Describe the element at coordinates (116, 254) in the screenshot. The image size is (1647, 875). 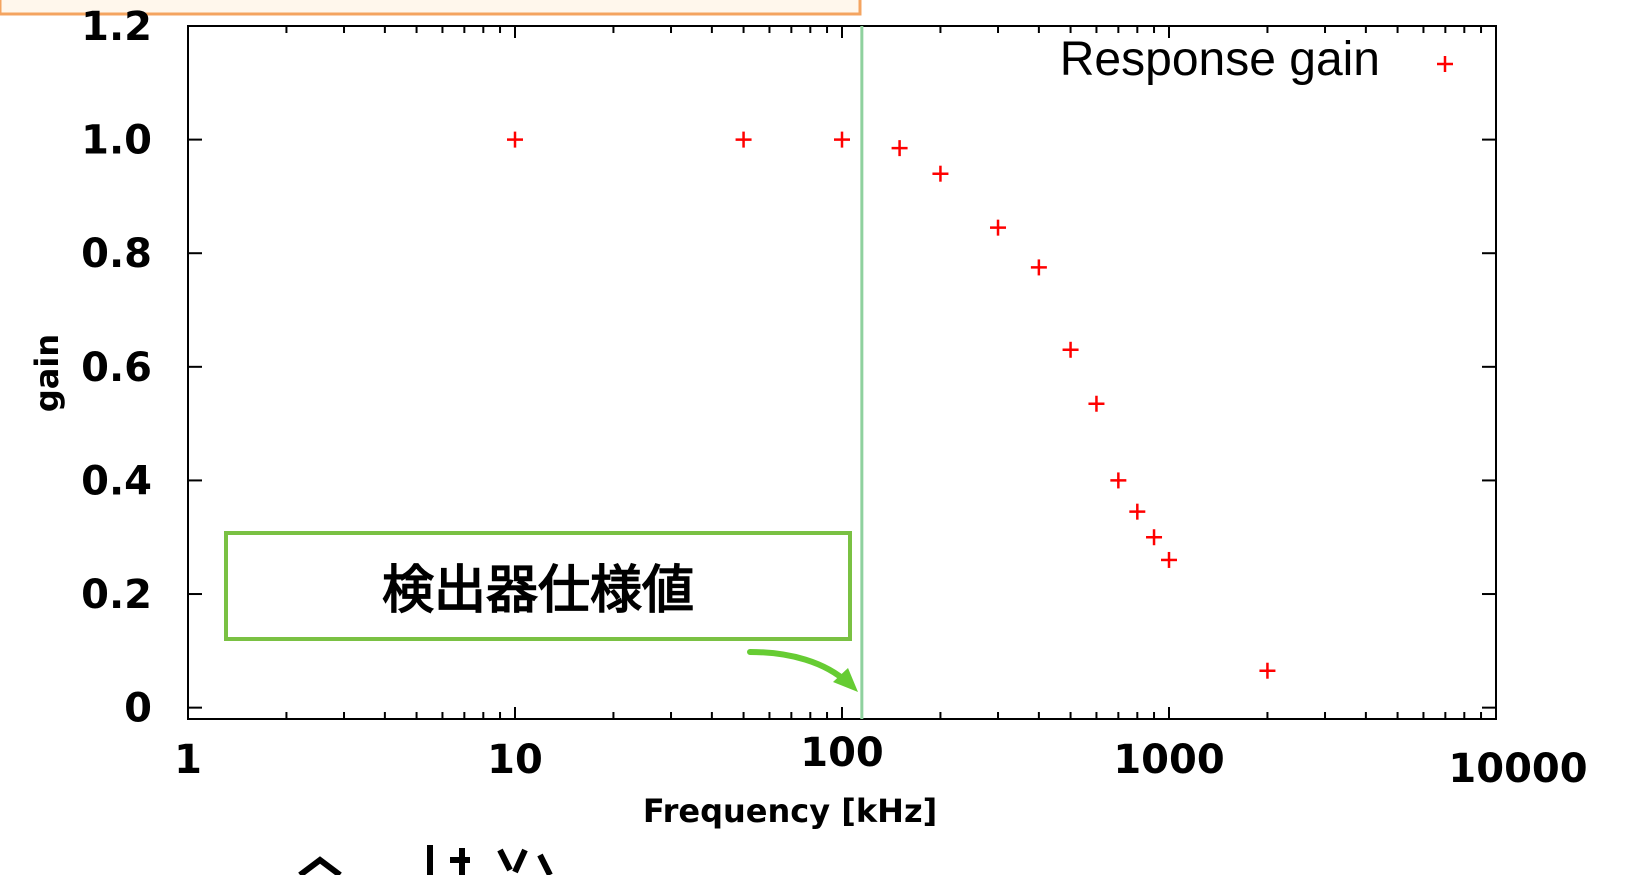
I see `y-tick-label: 0.8` at that location.